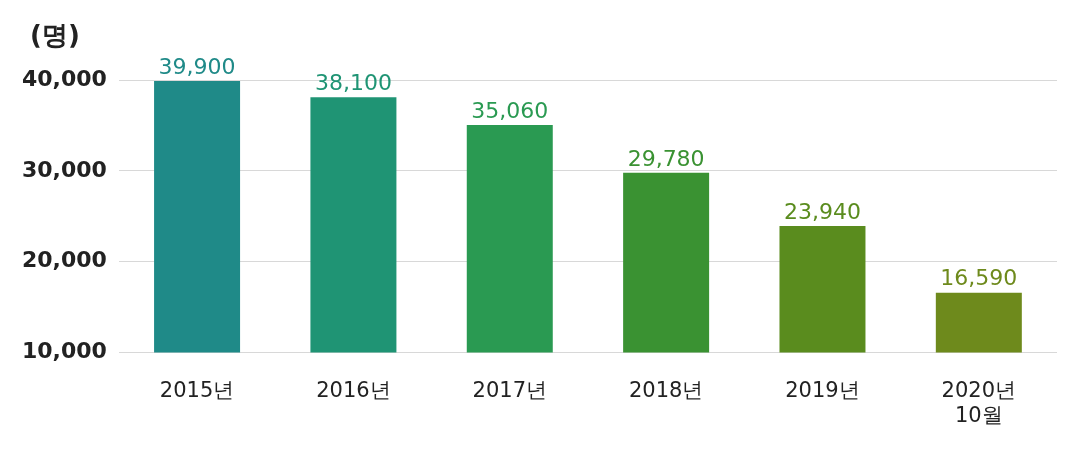  What do you see at coordinates (822, 389) in the screenshot?
I see `x-tick-label: 2019년` at bounding box center [822, 389].